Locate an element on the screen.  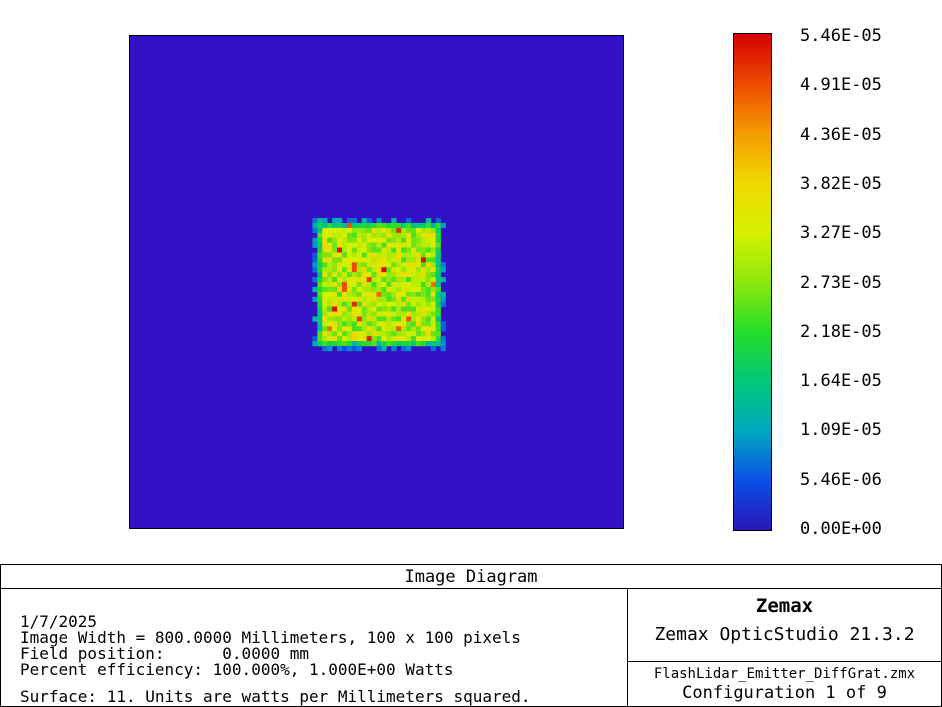
colorbar-tick-label: 1.09E-05 is located at coordinates (841, 430).